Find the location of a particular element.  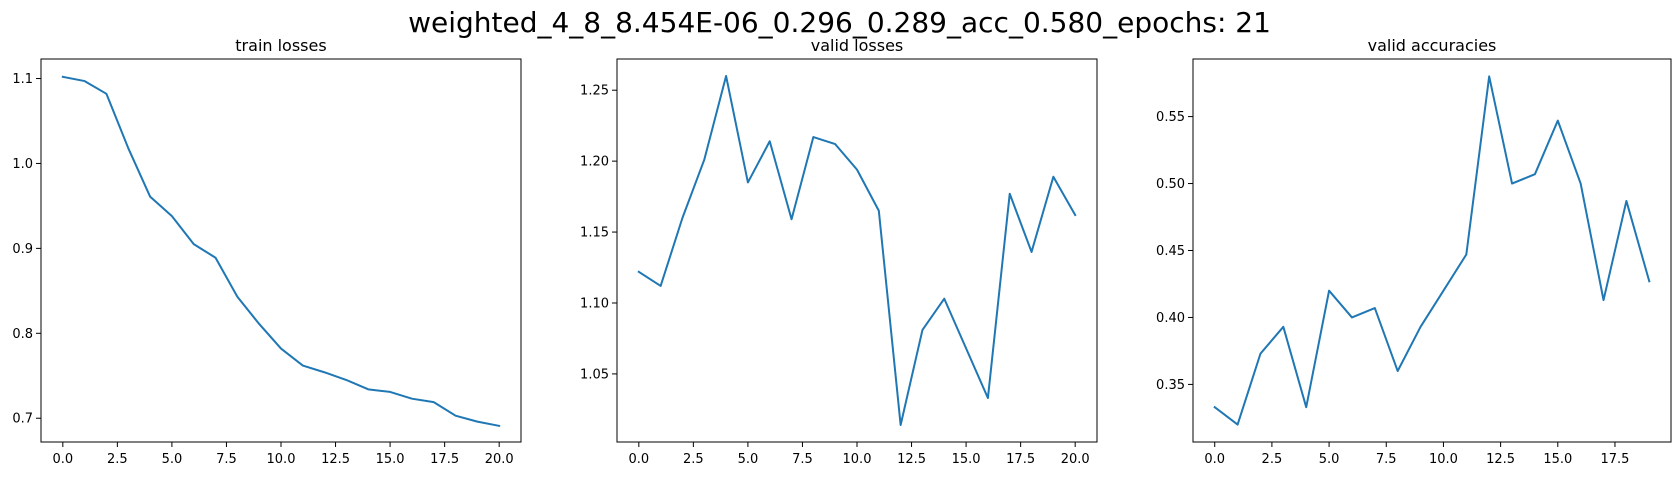

y-tick-label: 0.9 is located at coordinates (22, 249).